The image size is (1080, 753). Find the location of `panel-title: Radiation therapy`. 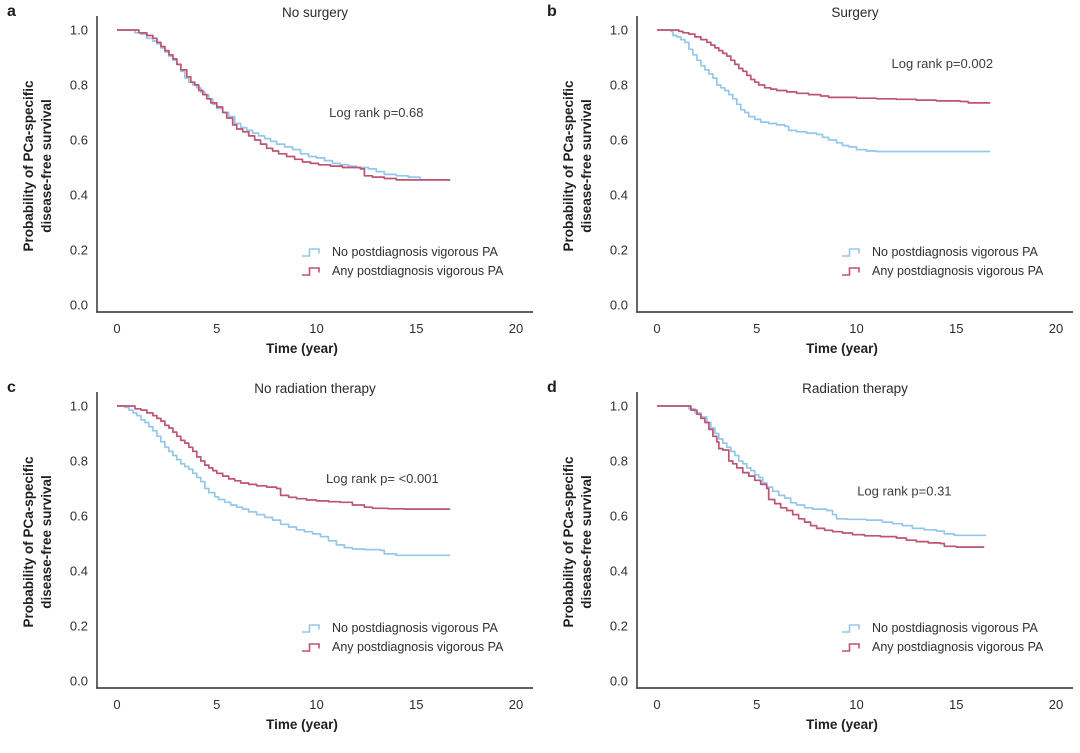

panel-title: Radiation therapy is located at coordinates (855, 388).